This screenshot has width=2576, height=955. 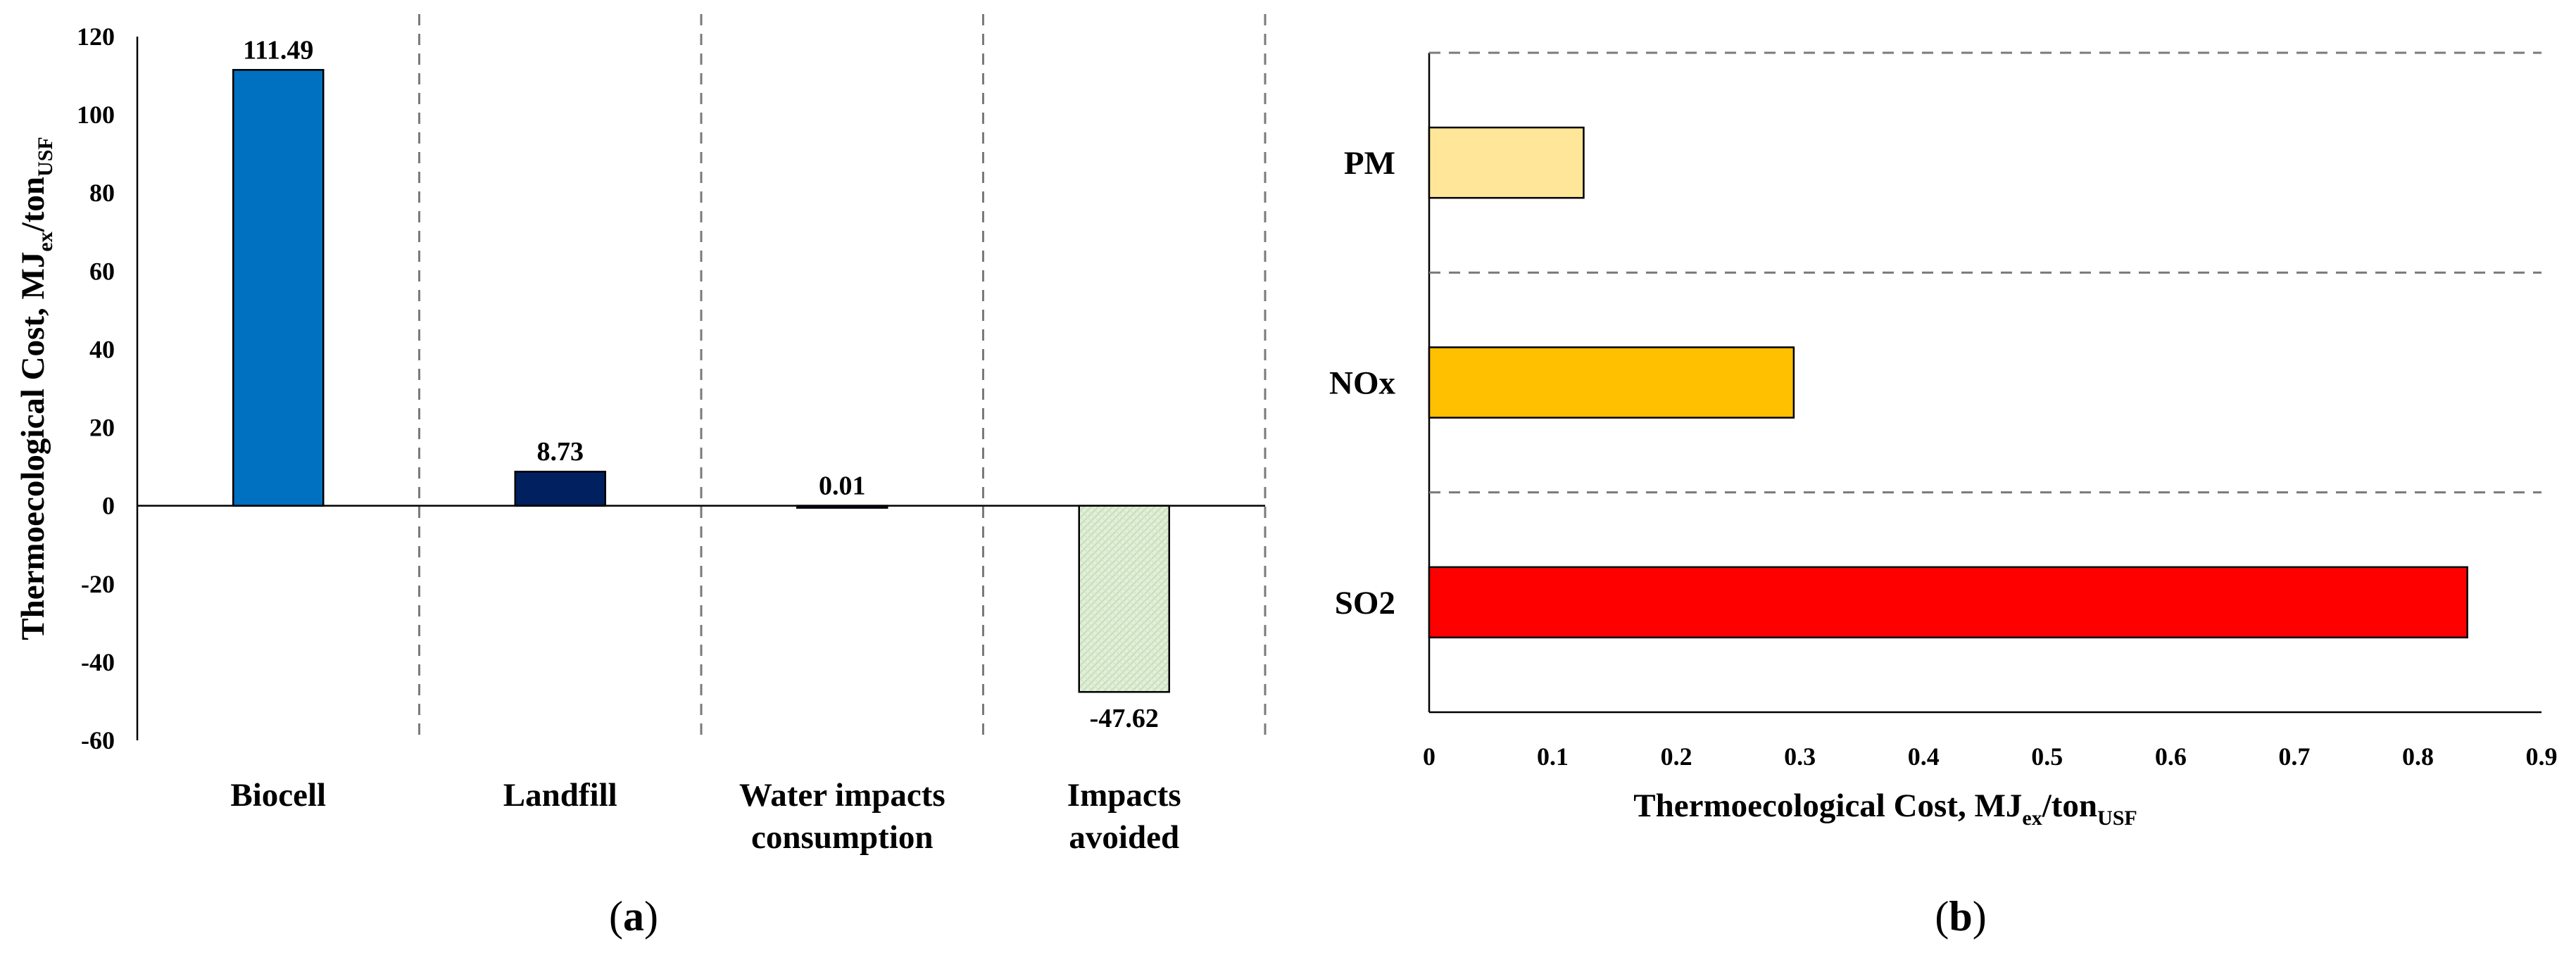 I want to click on panel-label-b-letter: b, so click(x=1961, y=916).